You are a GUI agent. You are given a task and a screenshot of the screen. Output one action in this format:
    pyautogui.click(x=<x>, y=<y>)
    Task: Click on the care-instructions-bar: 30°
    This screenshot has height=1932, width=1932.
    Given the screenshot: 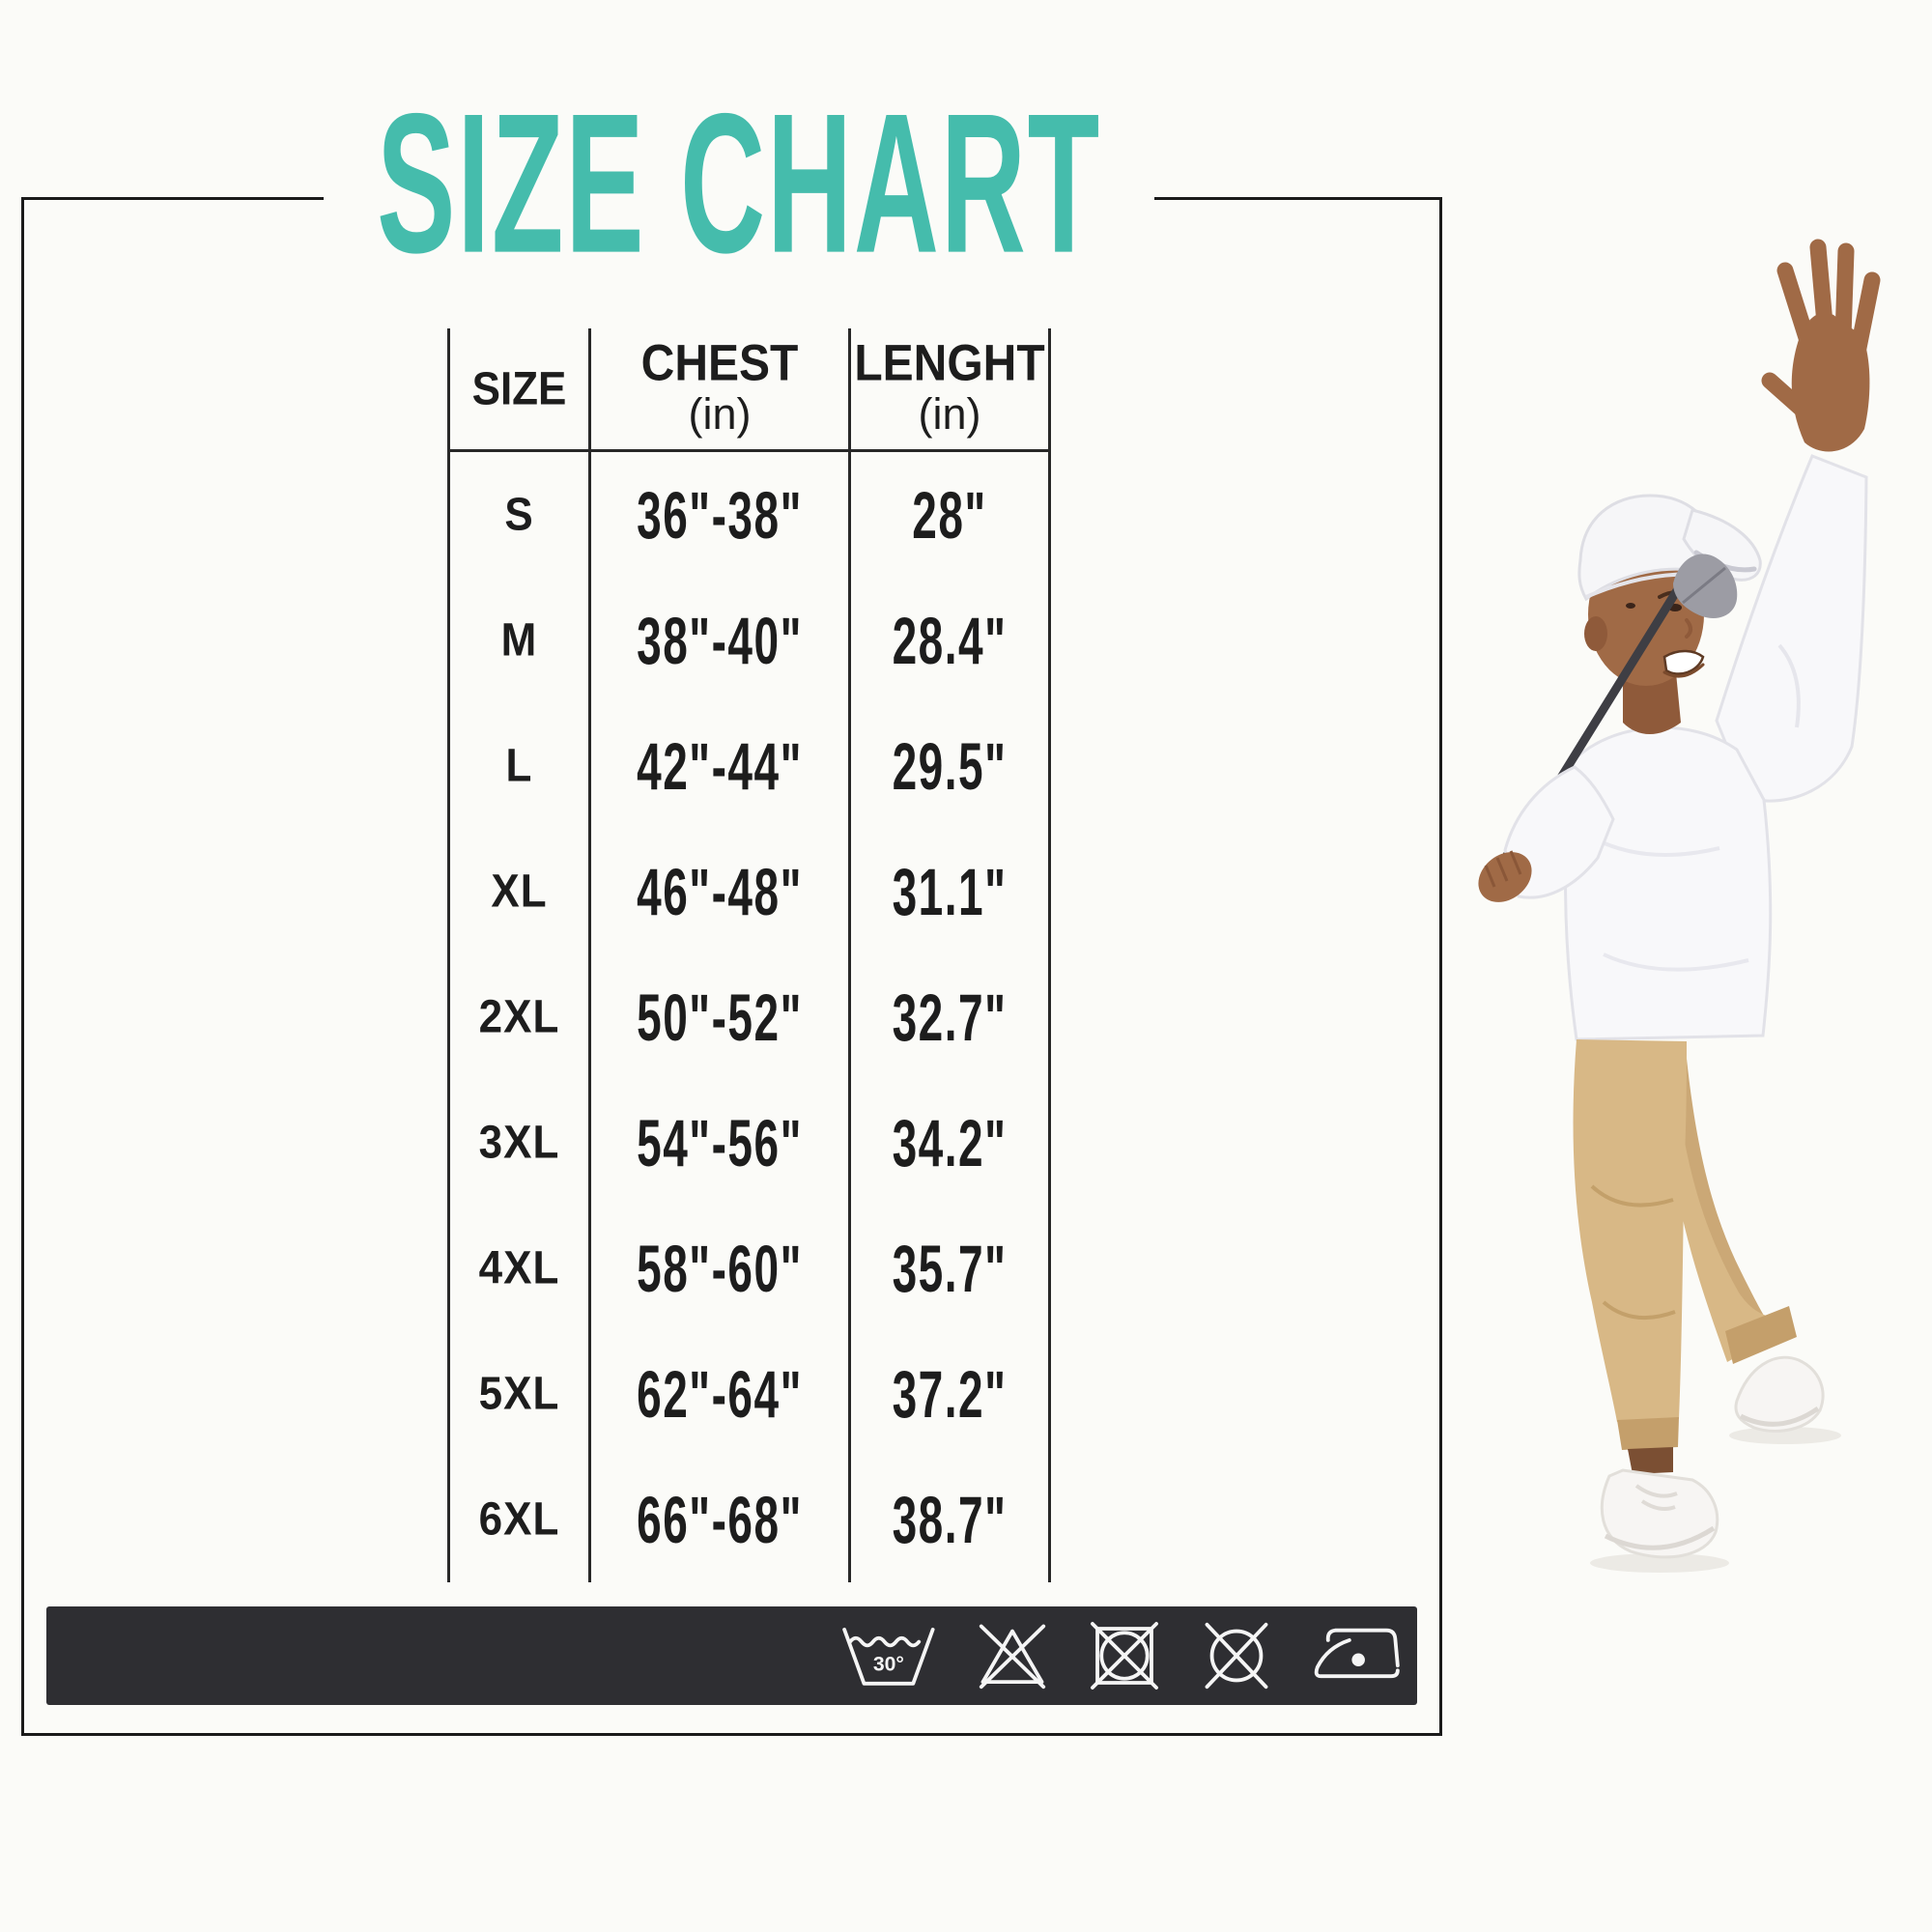 What is the action you would take?
    pyautogui.click(x=731, y=1655)
    